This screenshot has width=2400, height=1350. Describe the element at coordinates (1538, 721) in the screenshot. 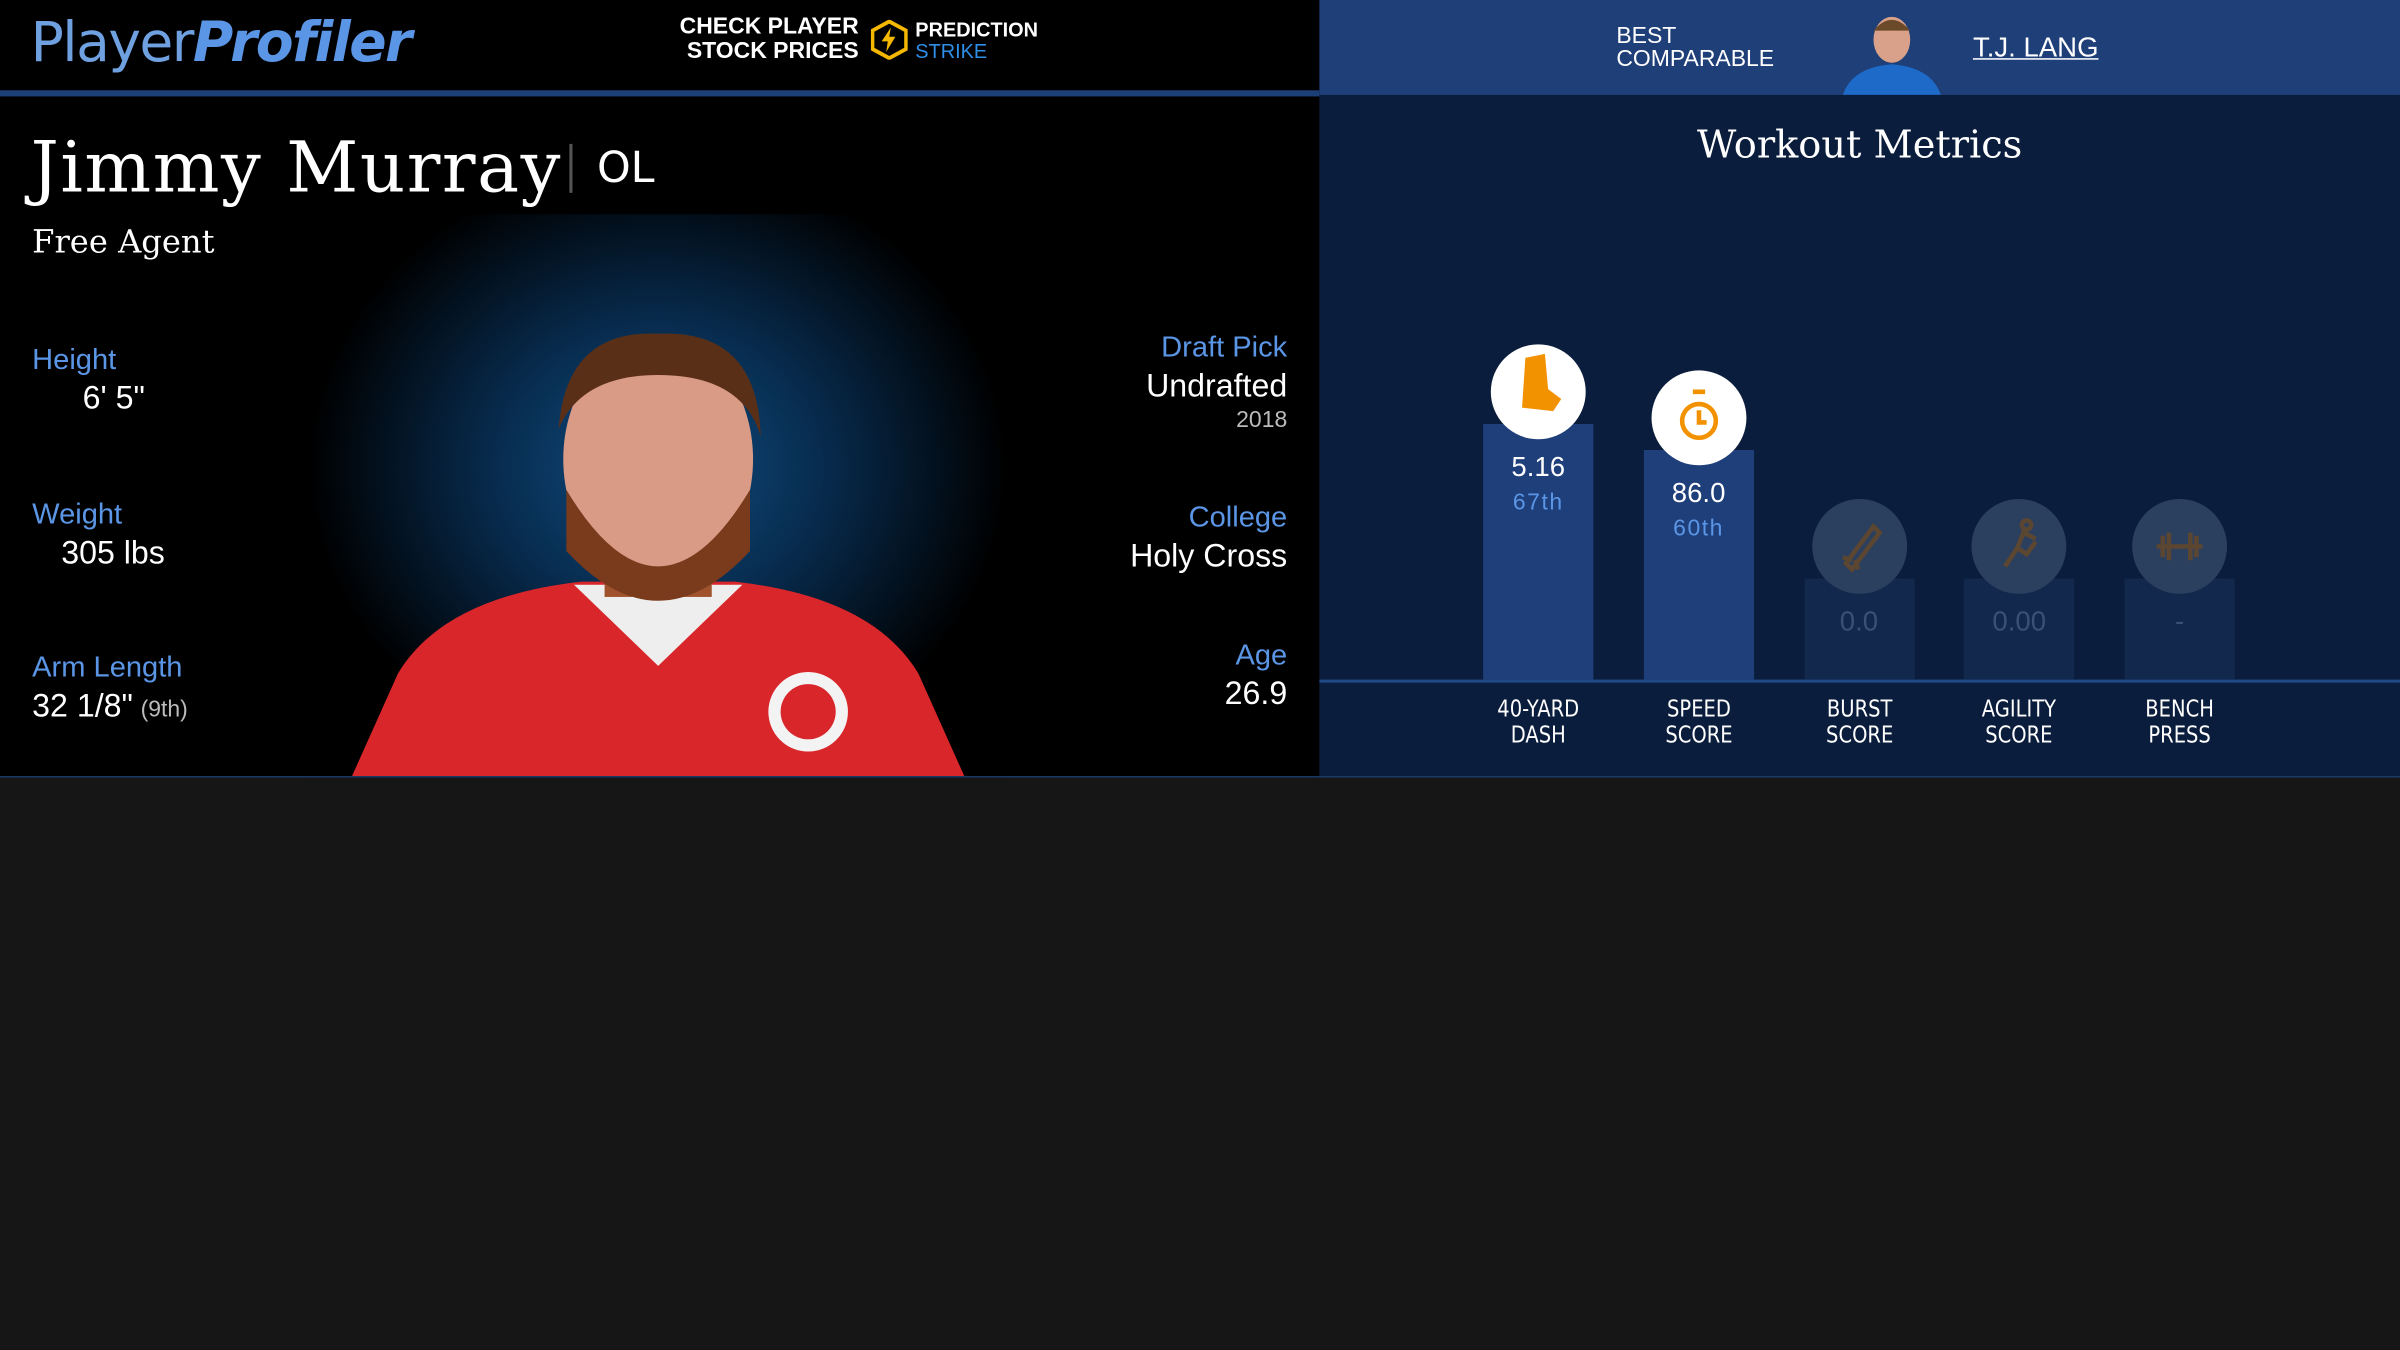

I see `metric-label: 40-YARD DASH` at that location.